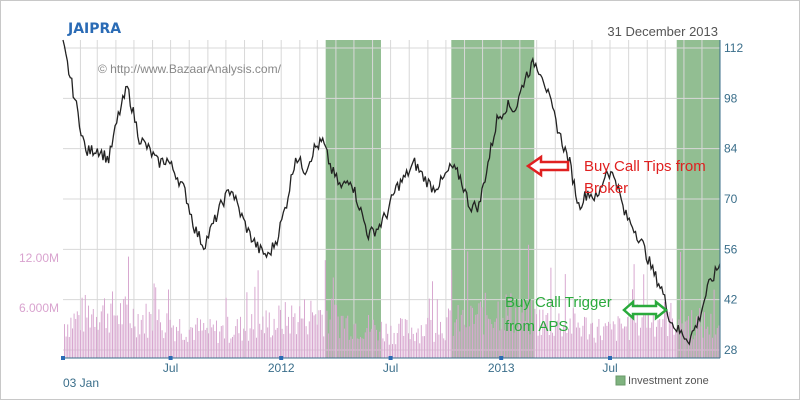  What do you see at coordinates (281, 368) in the screenshot?
I see `x-tick-label-1: 2012` at bounding box center [281, 368].